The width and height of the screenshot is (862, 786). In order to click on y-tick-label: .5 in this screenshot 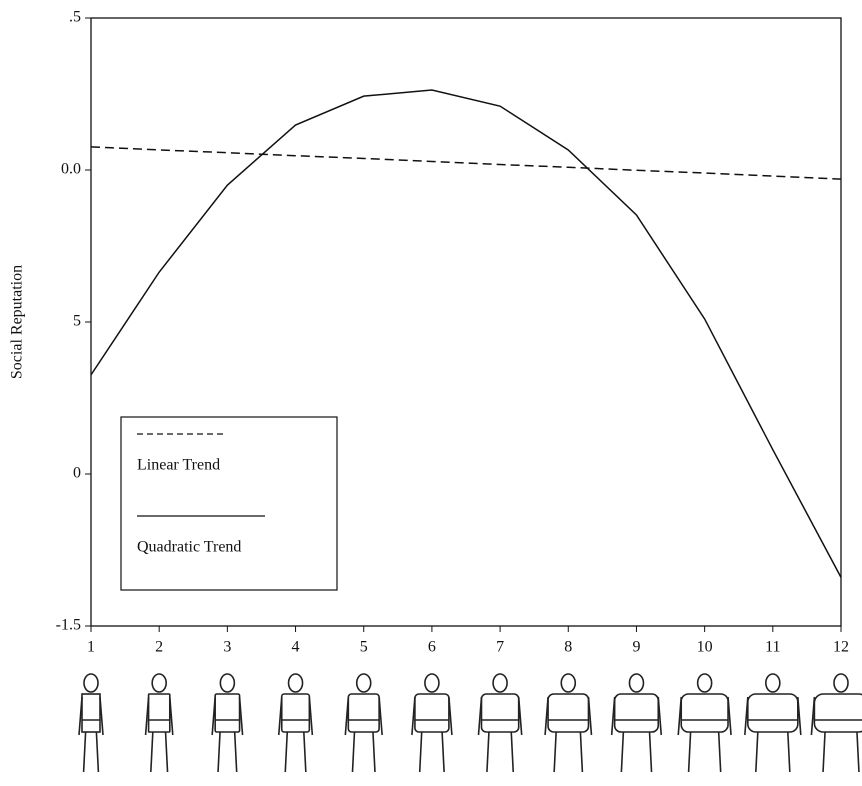, I will do `click(75, 17)`.